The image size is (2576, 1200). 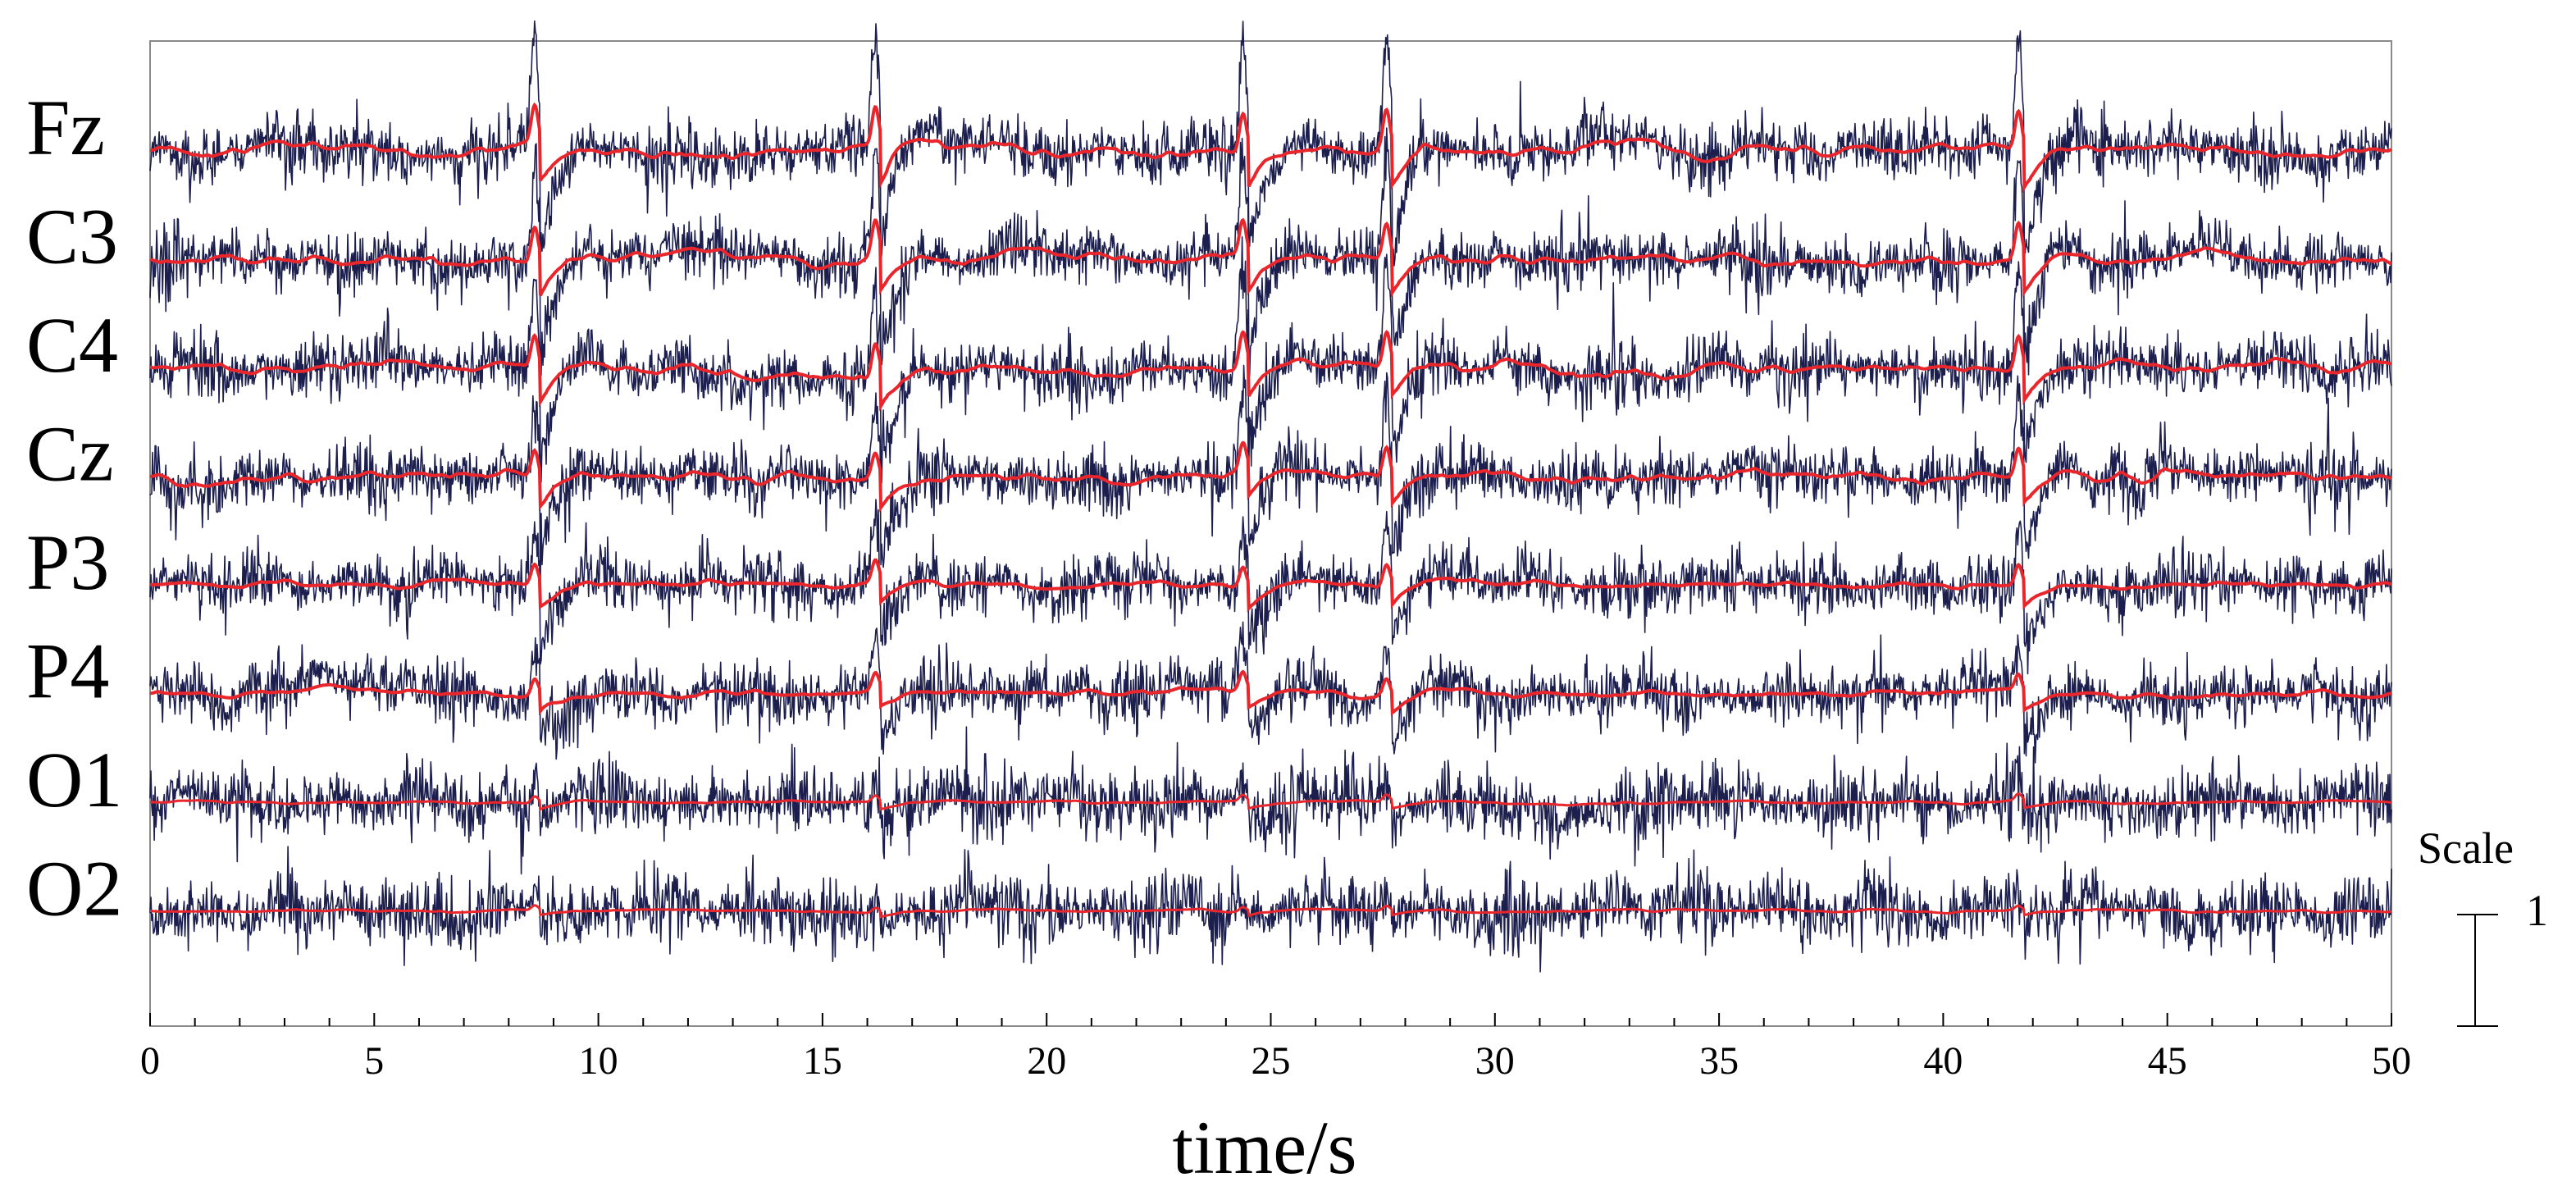 I want to click on smoothed-trace-o2, so click(x=1271, y=912).